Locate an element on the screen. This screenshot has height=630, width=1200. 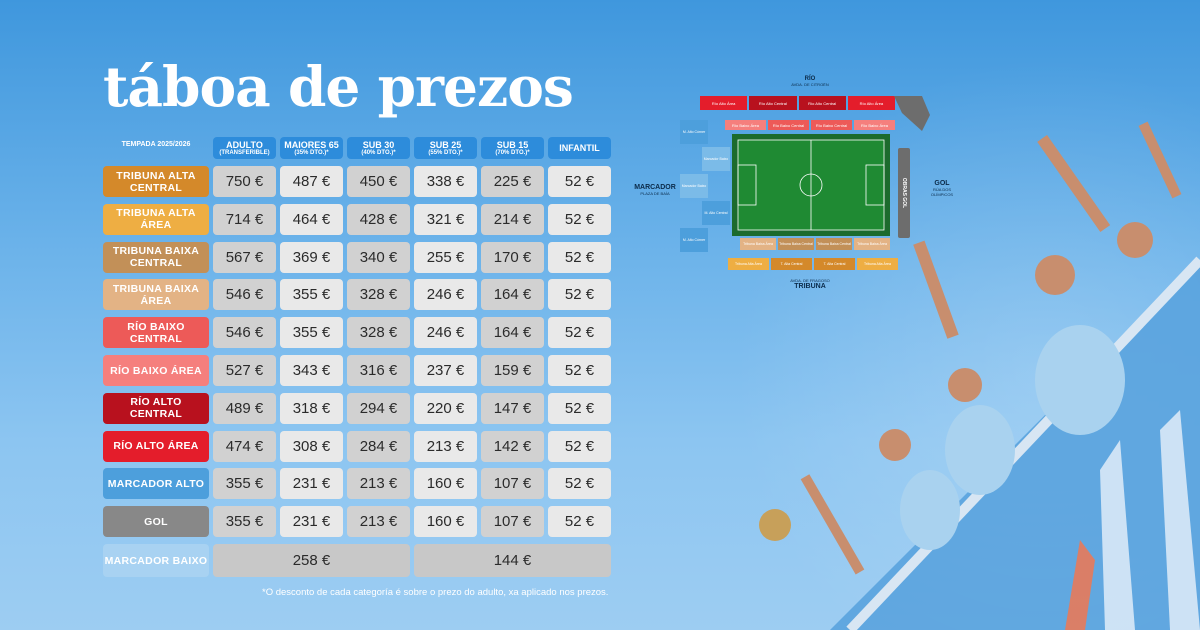
obras-gol-label: OBRAS GOL is located at coordinates (904, 193).